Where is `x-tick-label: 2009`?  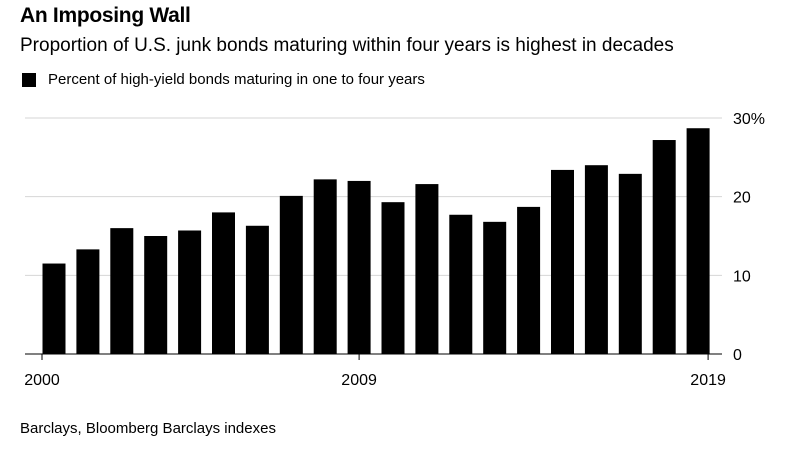
x-tick-label: 2009 is located at coordinates (359, 380).